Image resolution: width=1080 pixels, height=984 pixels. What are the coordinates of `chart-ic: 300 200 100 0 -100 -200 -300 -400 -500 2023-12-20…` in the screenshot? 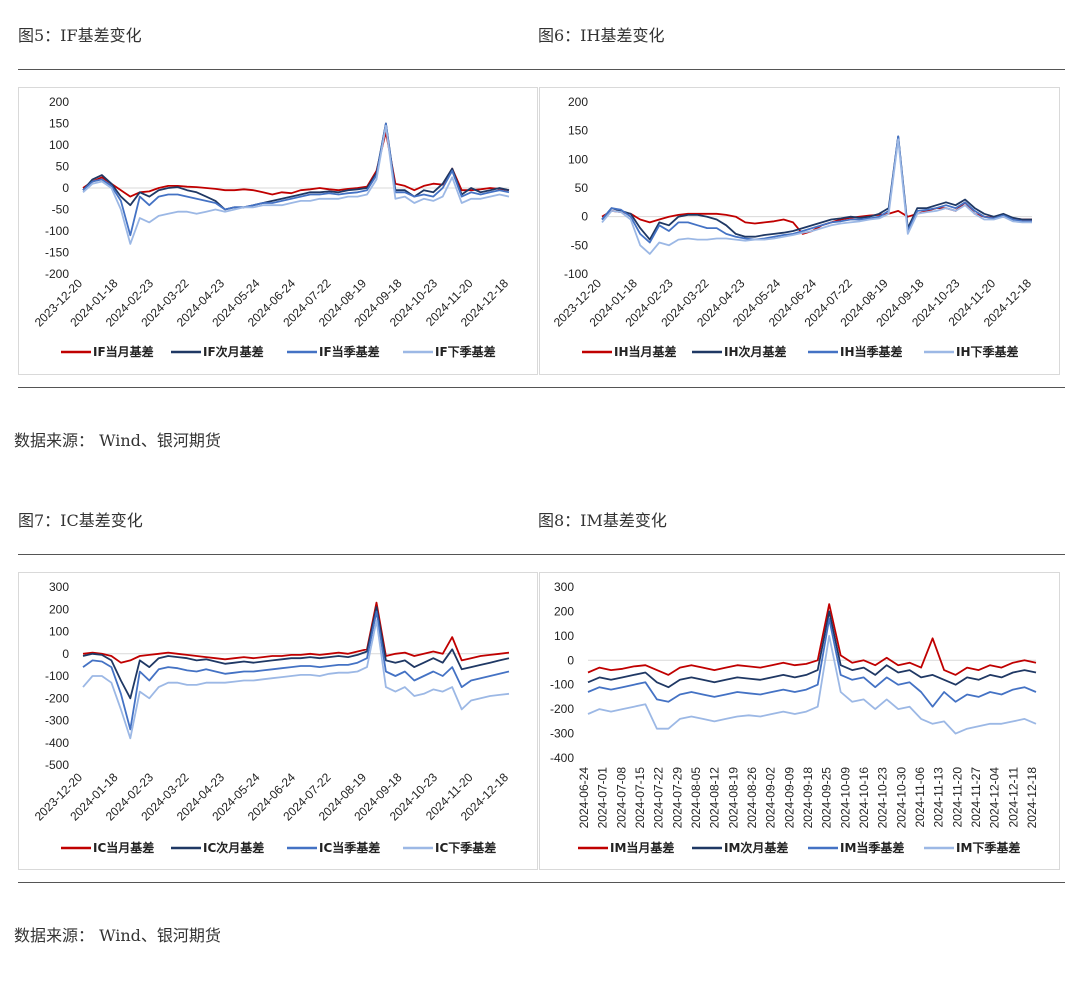 It's located at (278, 721).